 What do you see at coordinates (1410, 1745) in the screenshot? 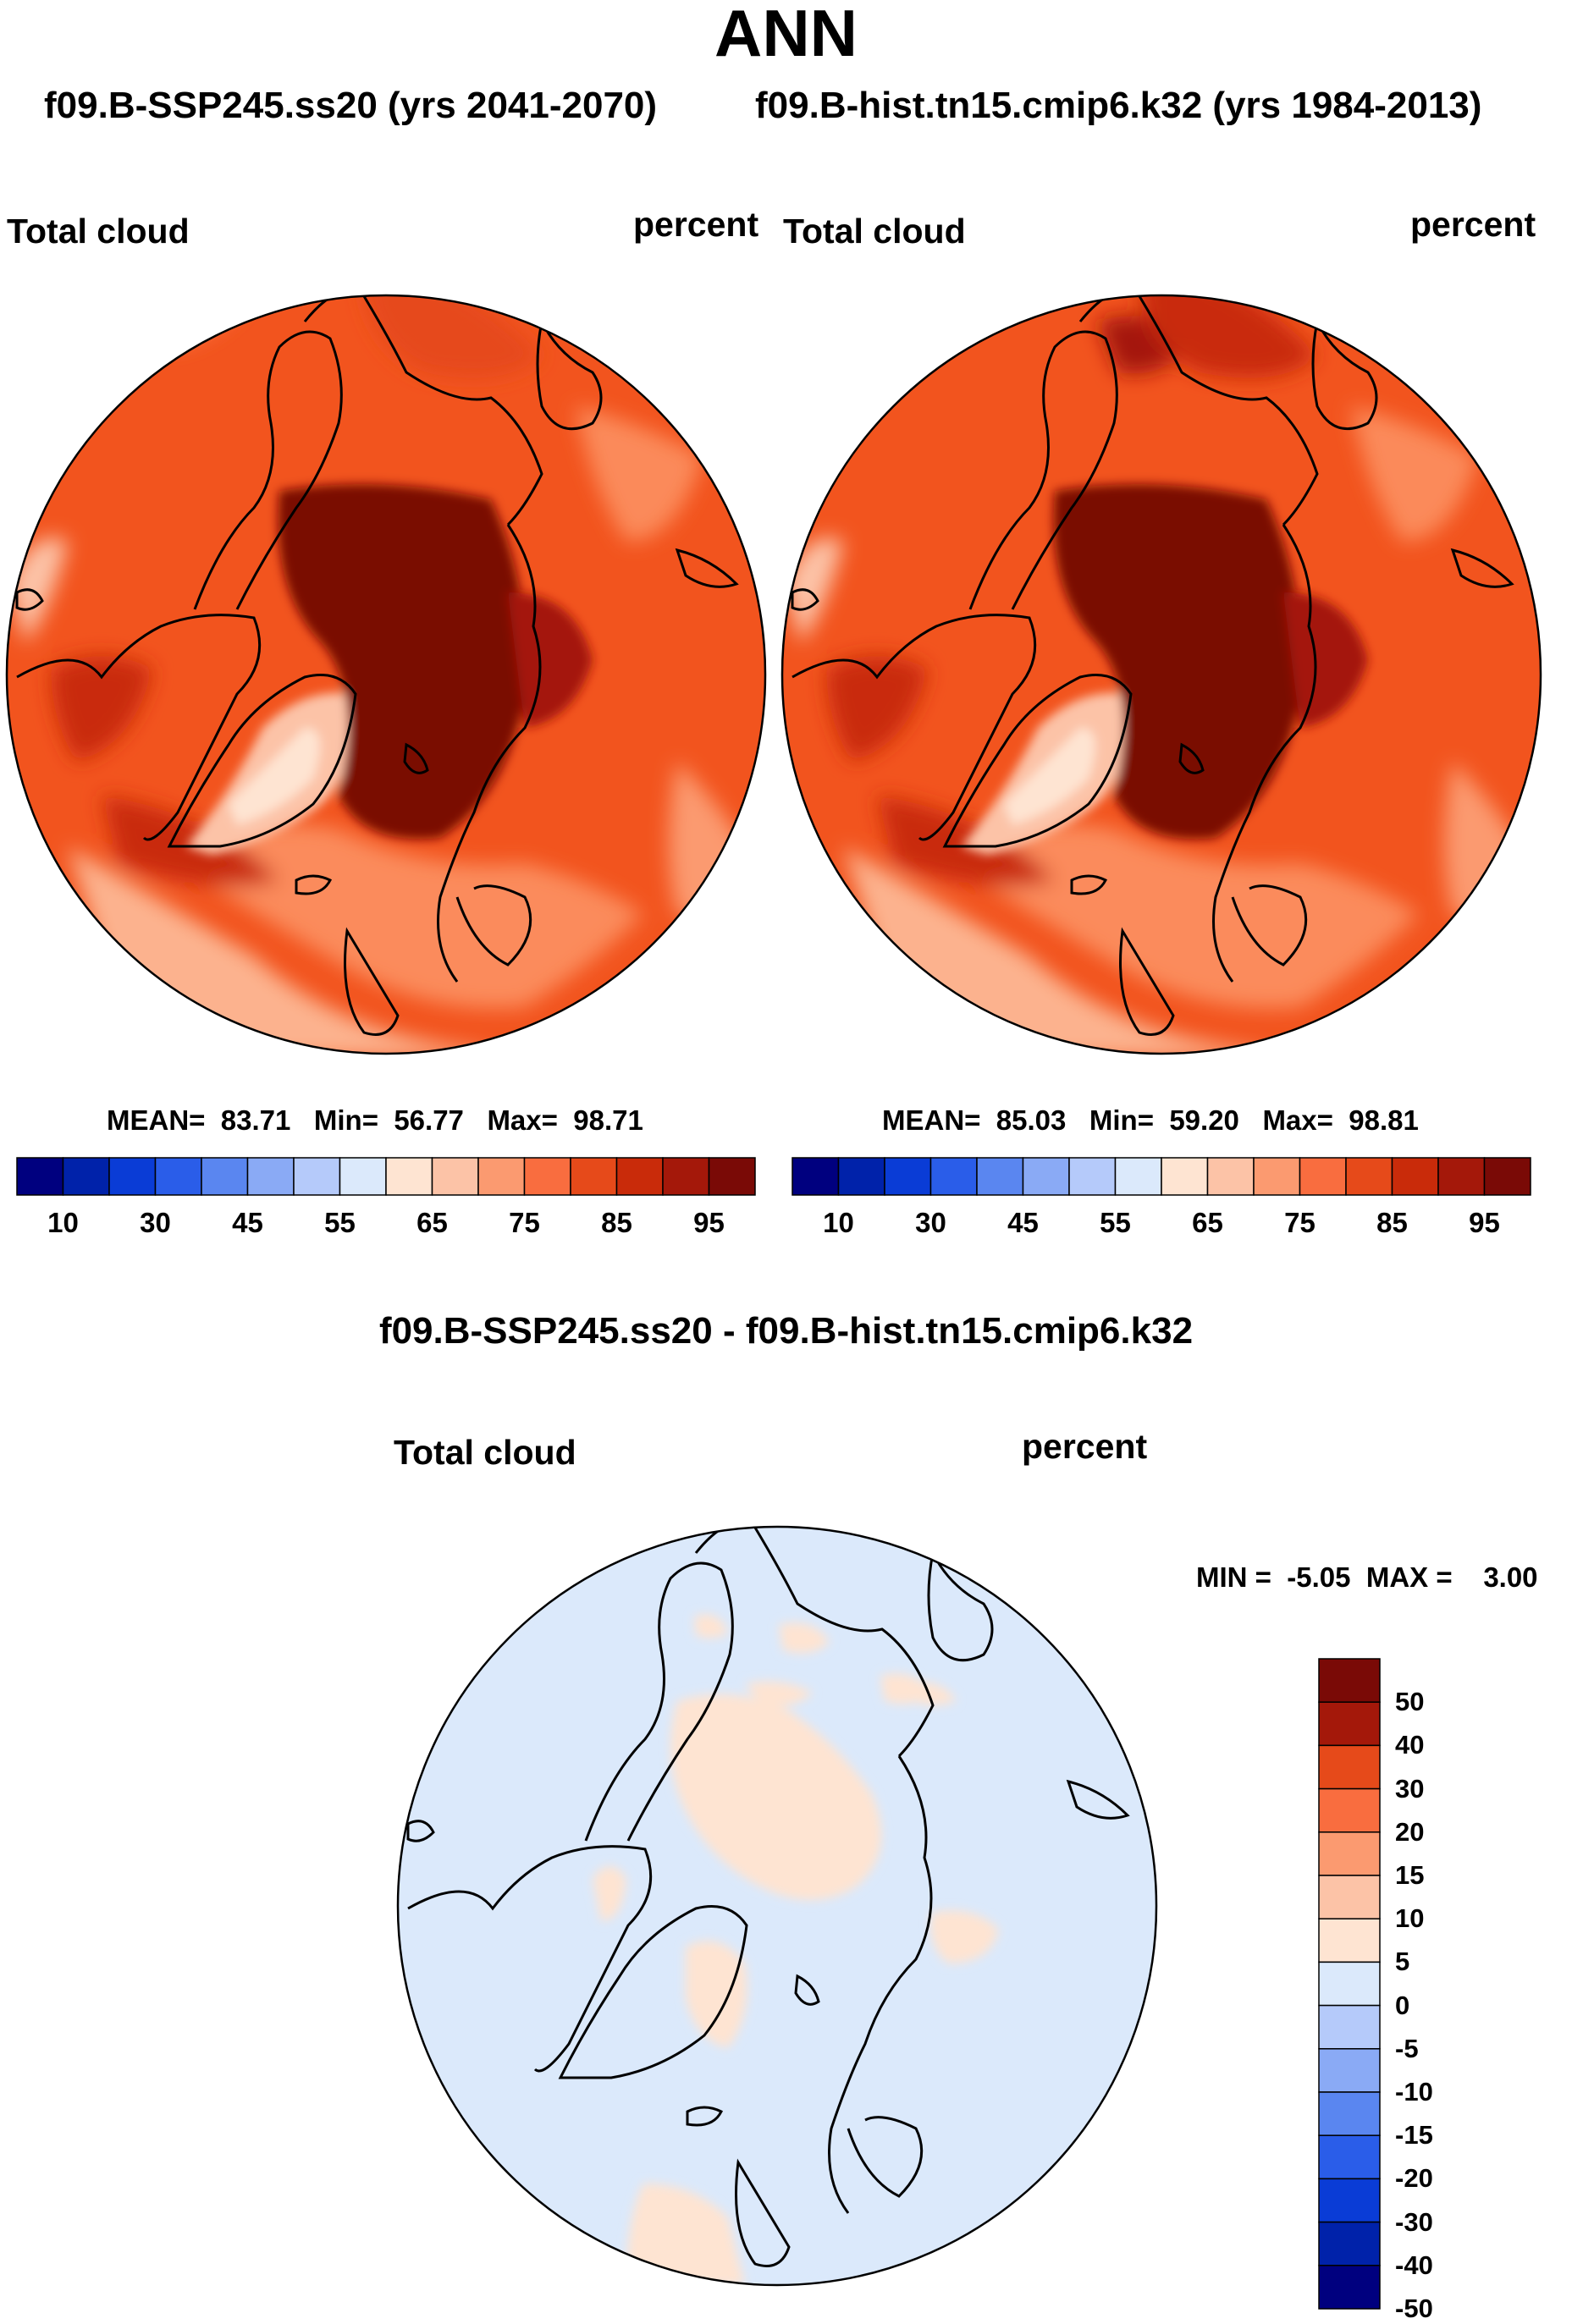
I see `diff-colorbar-tick-label: 40` at bounding box center [1410, 1745].